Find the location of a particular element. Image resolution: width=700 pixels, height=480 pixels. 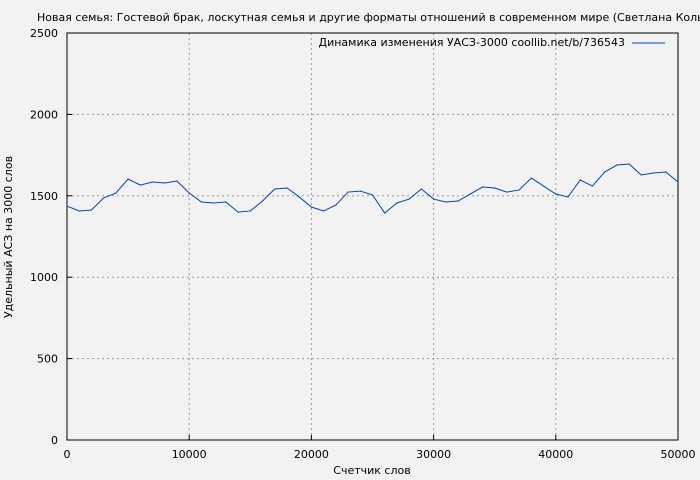

x-tick-label: 20000 is located at coordinates (311, 454).